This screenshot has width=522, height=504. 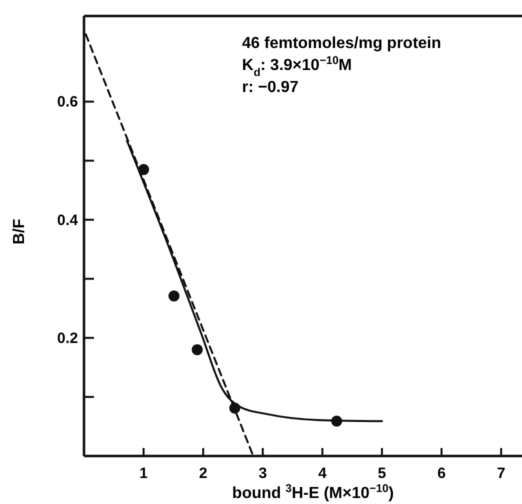 I want to click on x-tick-label: 6, so click(x=441, y=473).